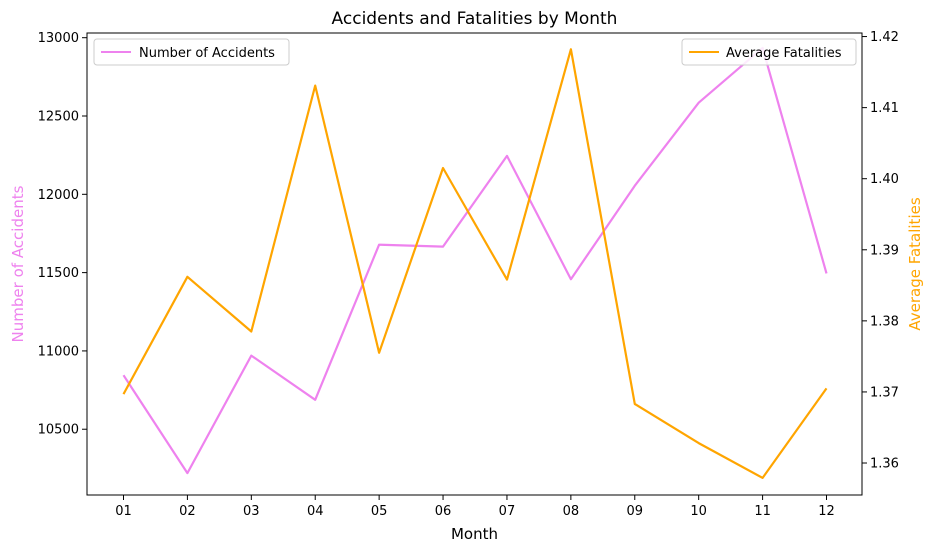 The width and height of the screenshot is (936, 552). Describe the element at coordinates (187, 511) in the screenshot. I see `x-tick-label: 02` at that location.